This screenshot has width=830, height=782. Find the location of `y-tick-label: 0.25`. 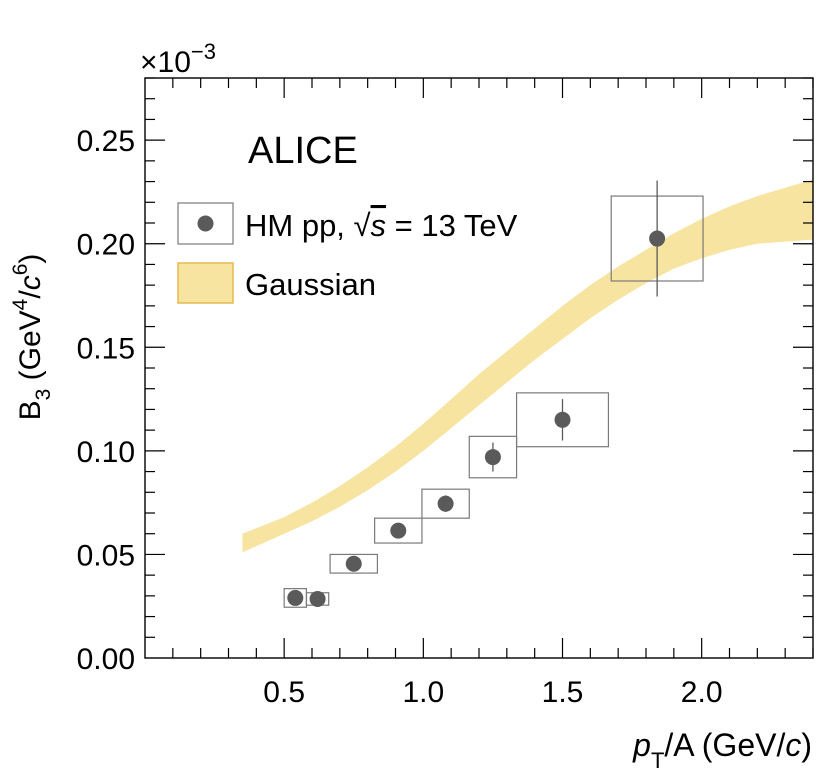

y-tick-label: 0.25 is located at coordinates (106, 141).